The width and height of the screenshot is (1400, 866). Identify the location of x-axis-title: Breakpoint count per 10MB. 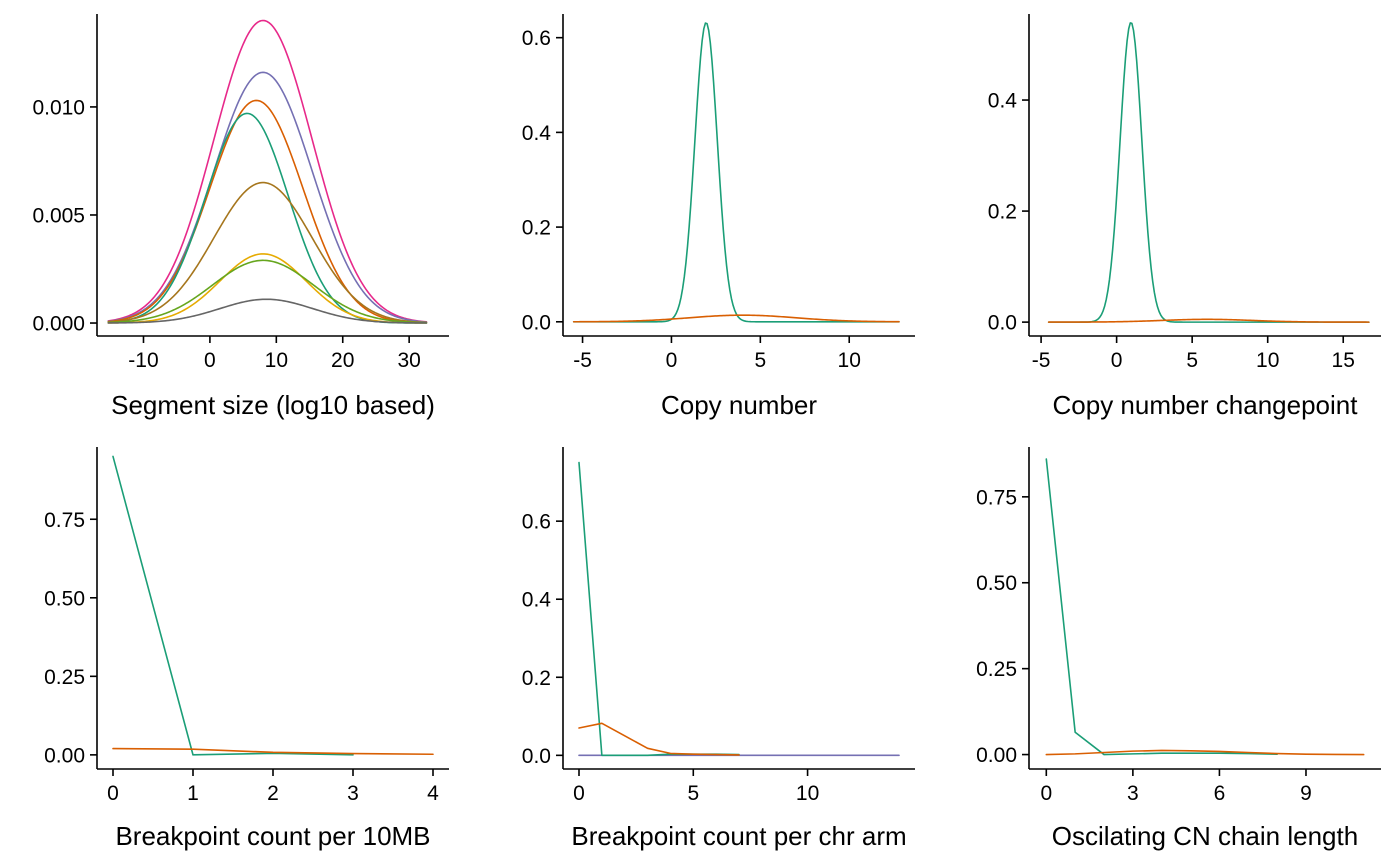
(272, 836).